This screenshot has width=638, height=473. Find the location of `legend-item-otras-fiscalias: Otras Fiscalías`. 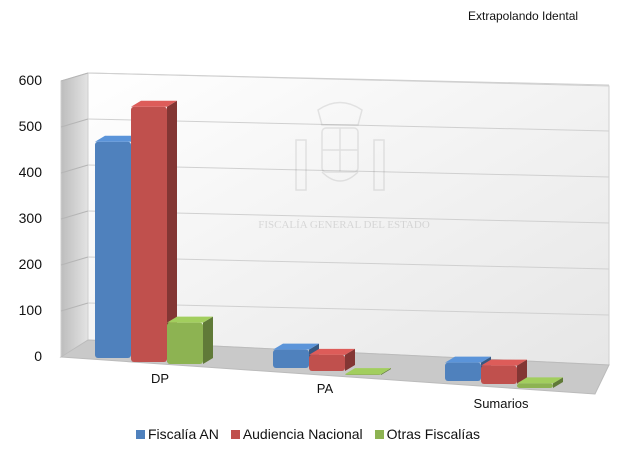

legend-item-otras-fiscalias: Otras Fiscalías is located at coordinates (427, 434).